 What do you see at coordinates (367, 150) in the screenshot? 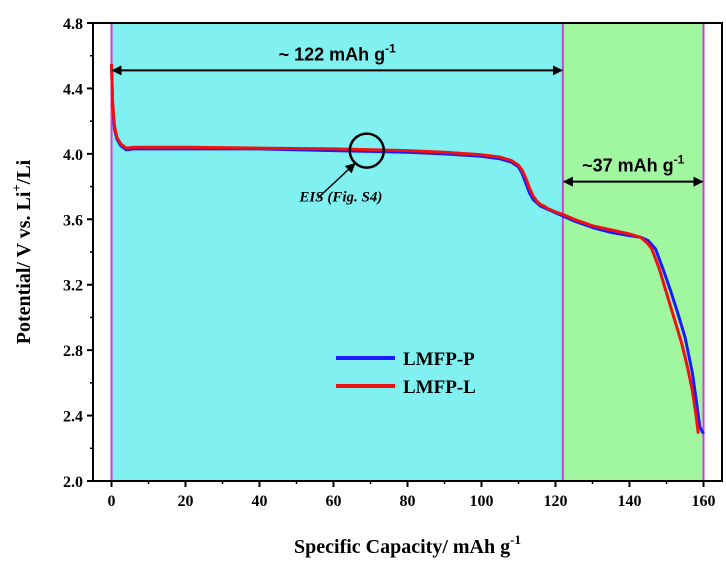
I see `eis-marker-circle` at bounding box center [367, 150].